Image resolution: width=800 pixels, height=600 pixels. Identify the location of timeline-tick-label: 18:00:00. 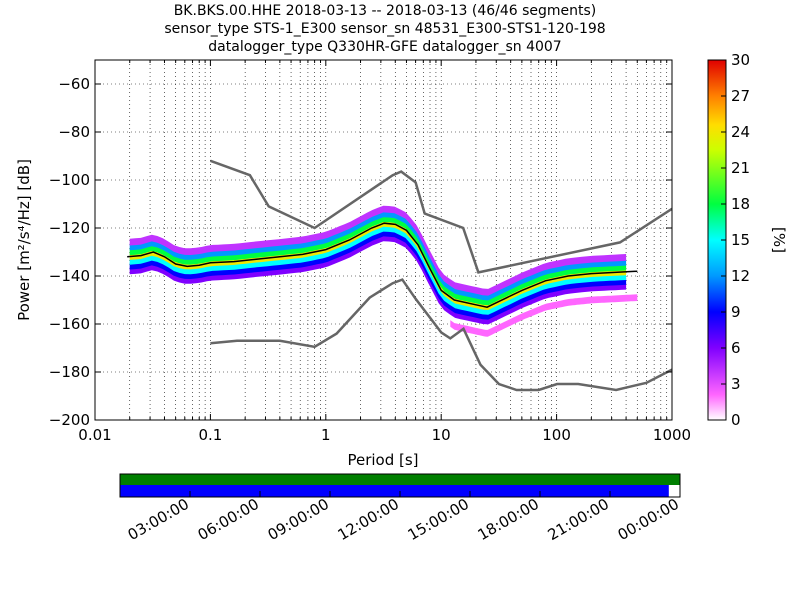
(508, 519).